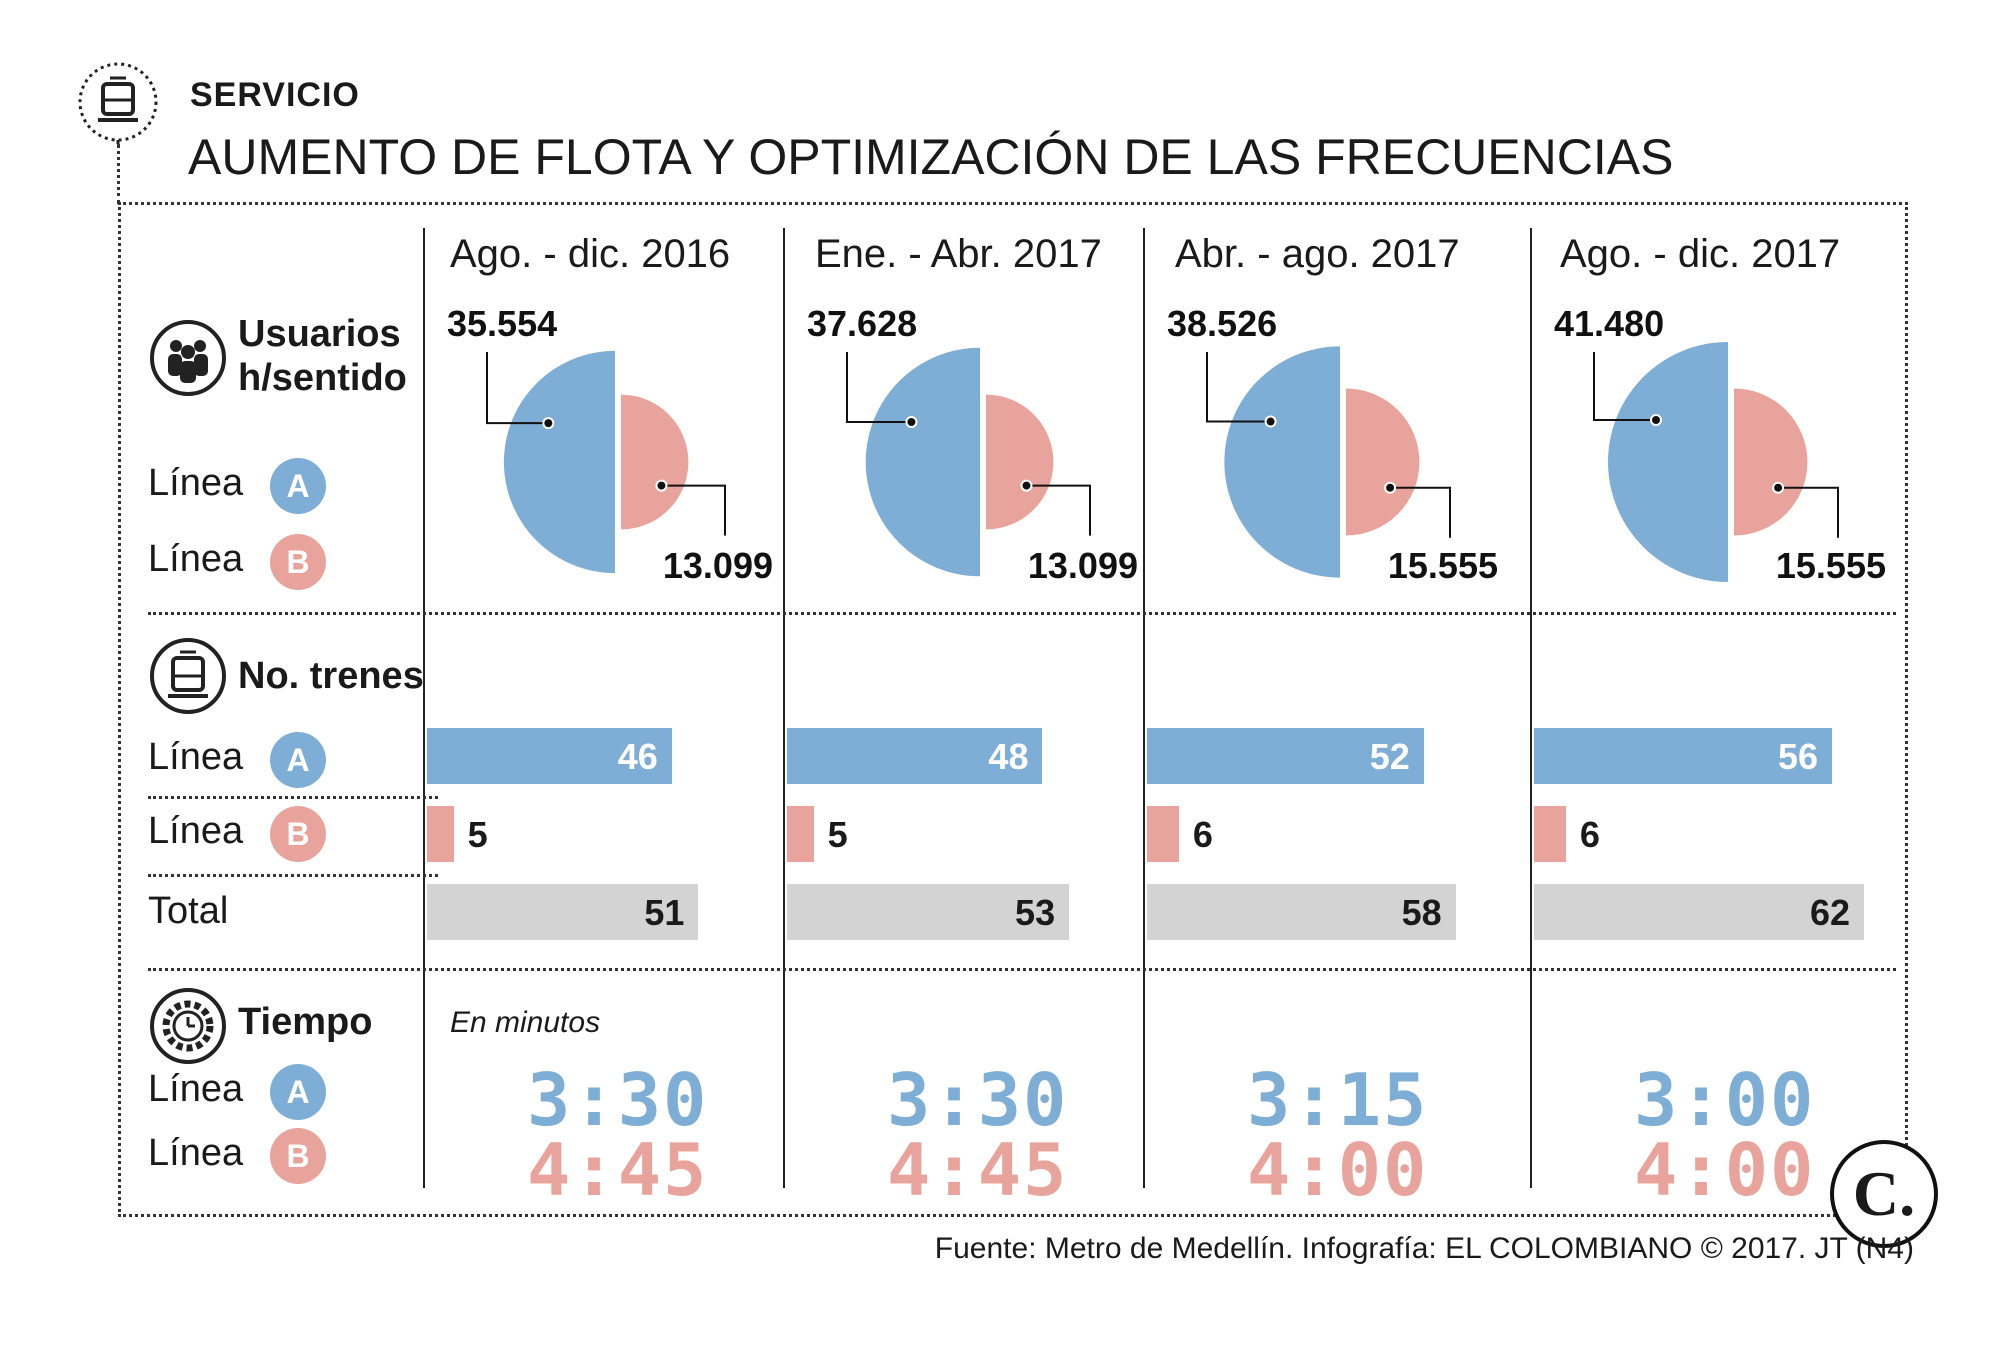  I want to click on column-header: Abr. - ago. 2017, so click(1317, 254).